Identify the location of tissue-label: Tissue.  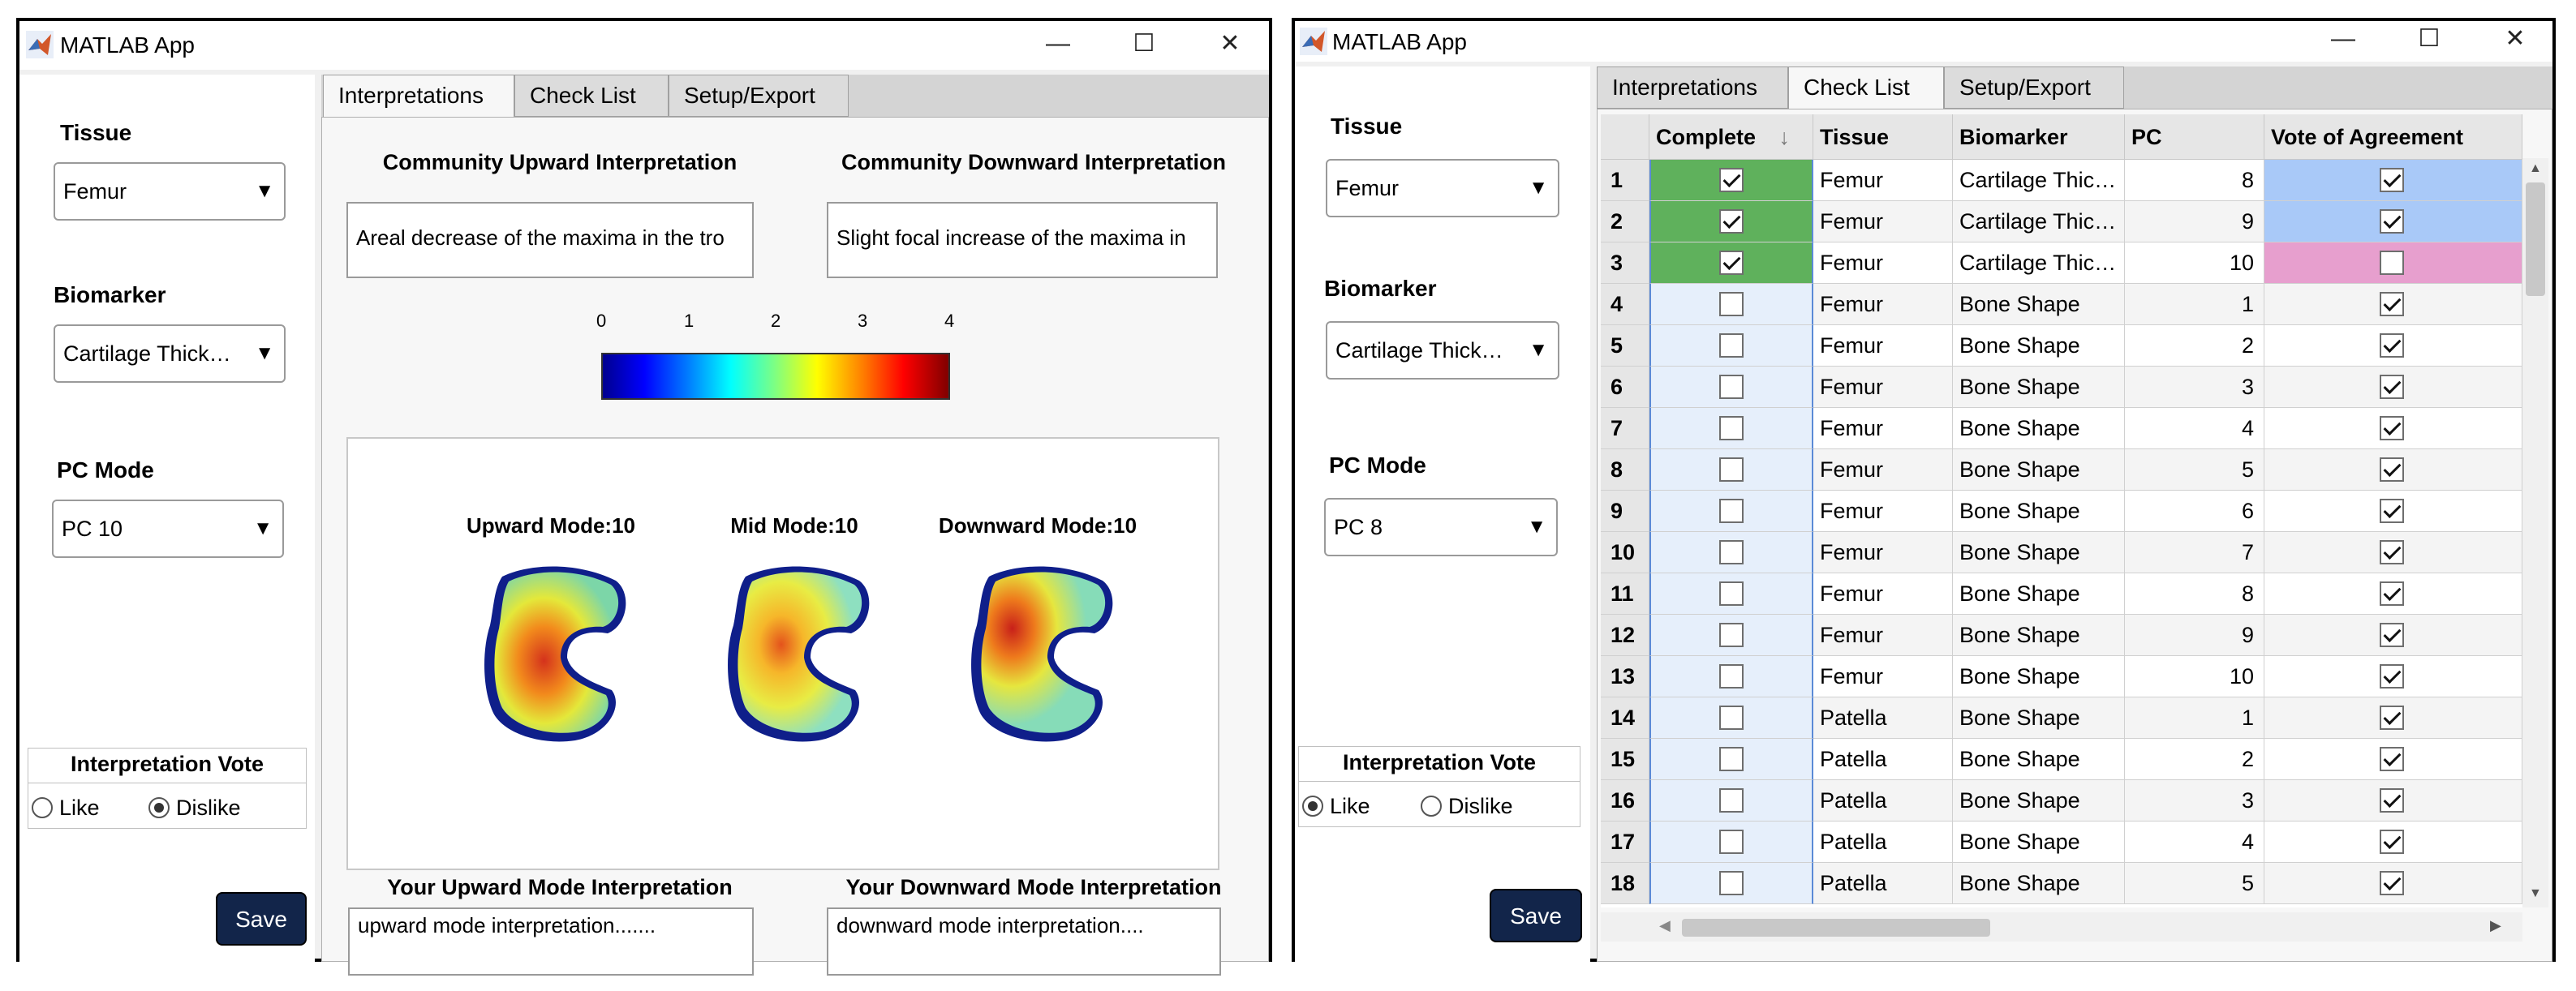
(1367, 126).